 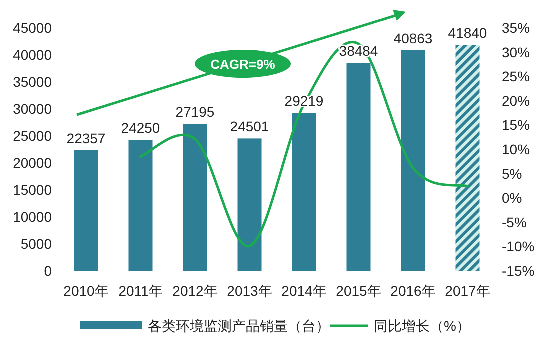 What do you see at coordinates (86, 291) in the screenshot?
I see `x-tick-label: 2010年` at bounding box center [86, 291].